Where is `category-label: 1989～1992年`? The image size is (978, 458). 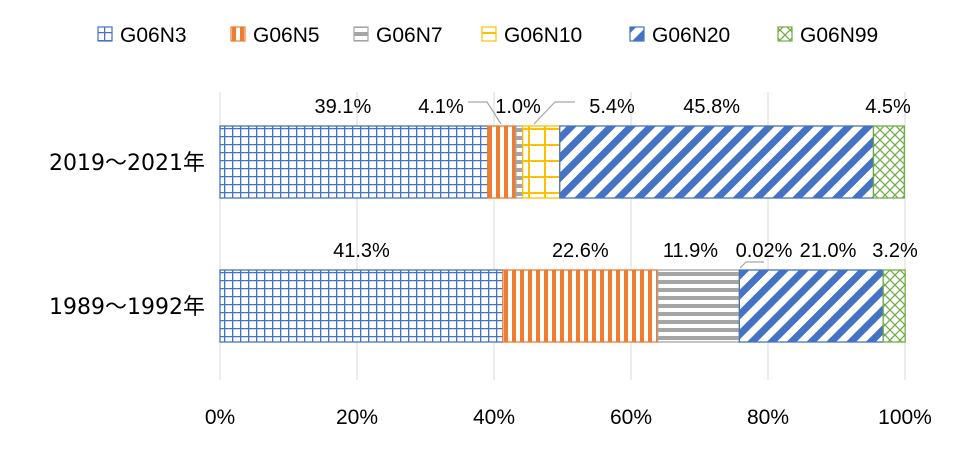
category-label: 1989～1992年 is located at coordinates (127, 307).